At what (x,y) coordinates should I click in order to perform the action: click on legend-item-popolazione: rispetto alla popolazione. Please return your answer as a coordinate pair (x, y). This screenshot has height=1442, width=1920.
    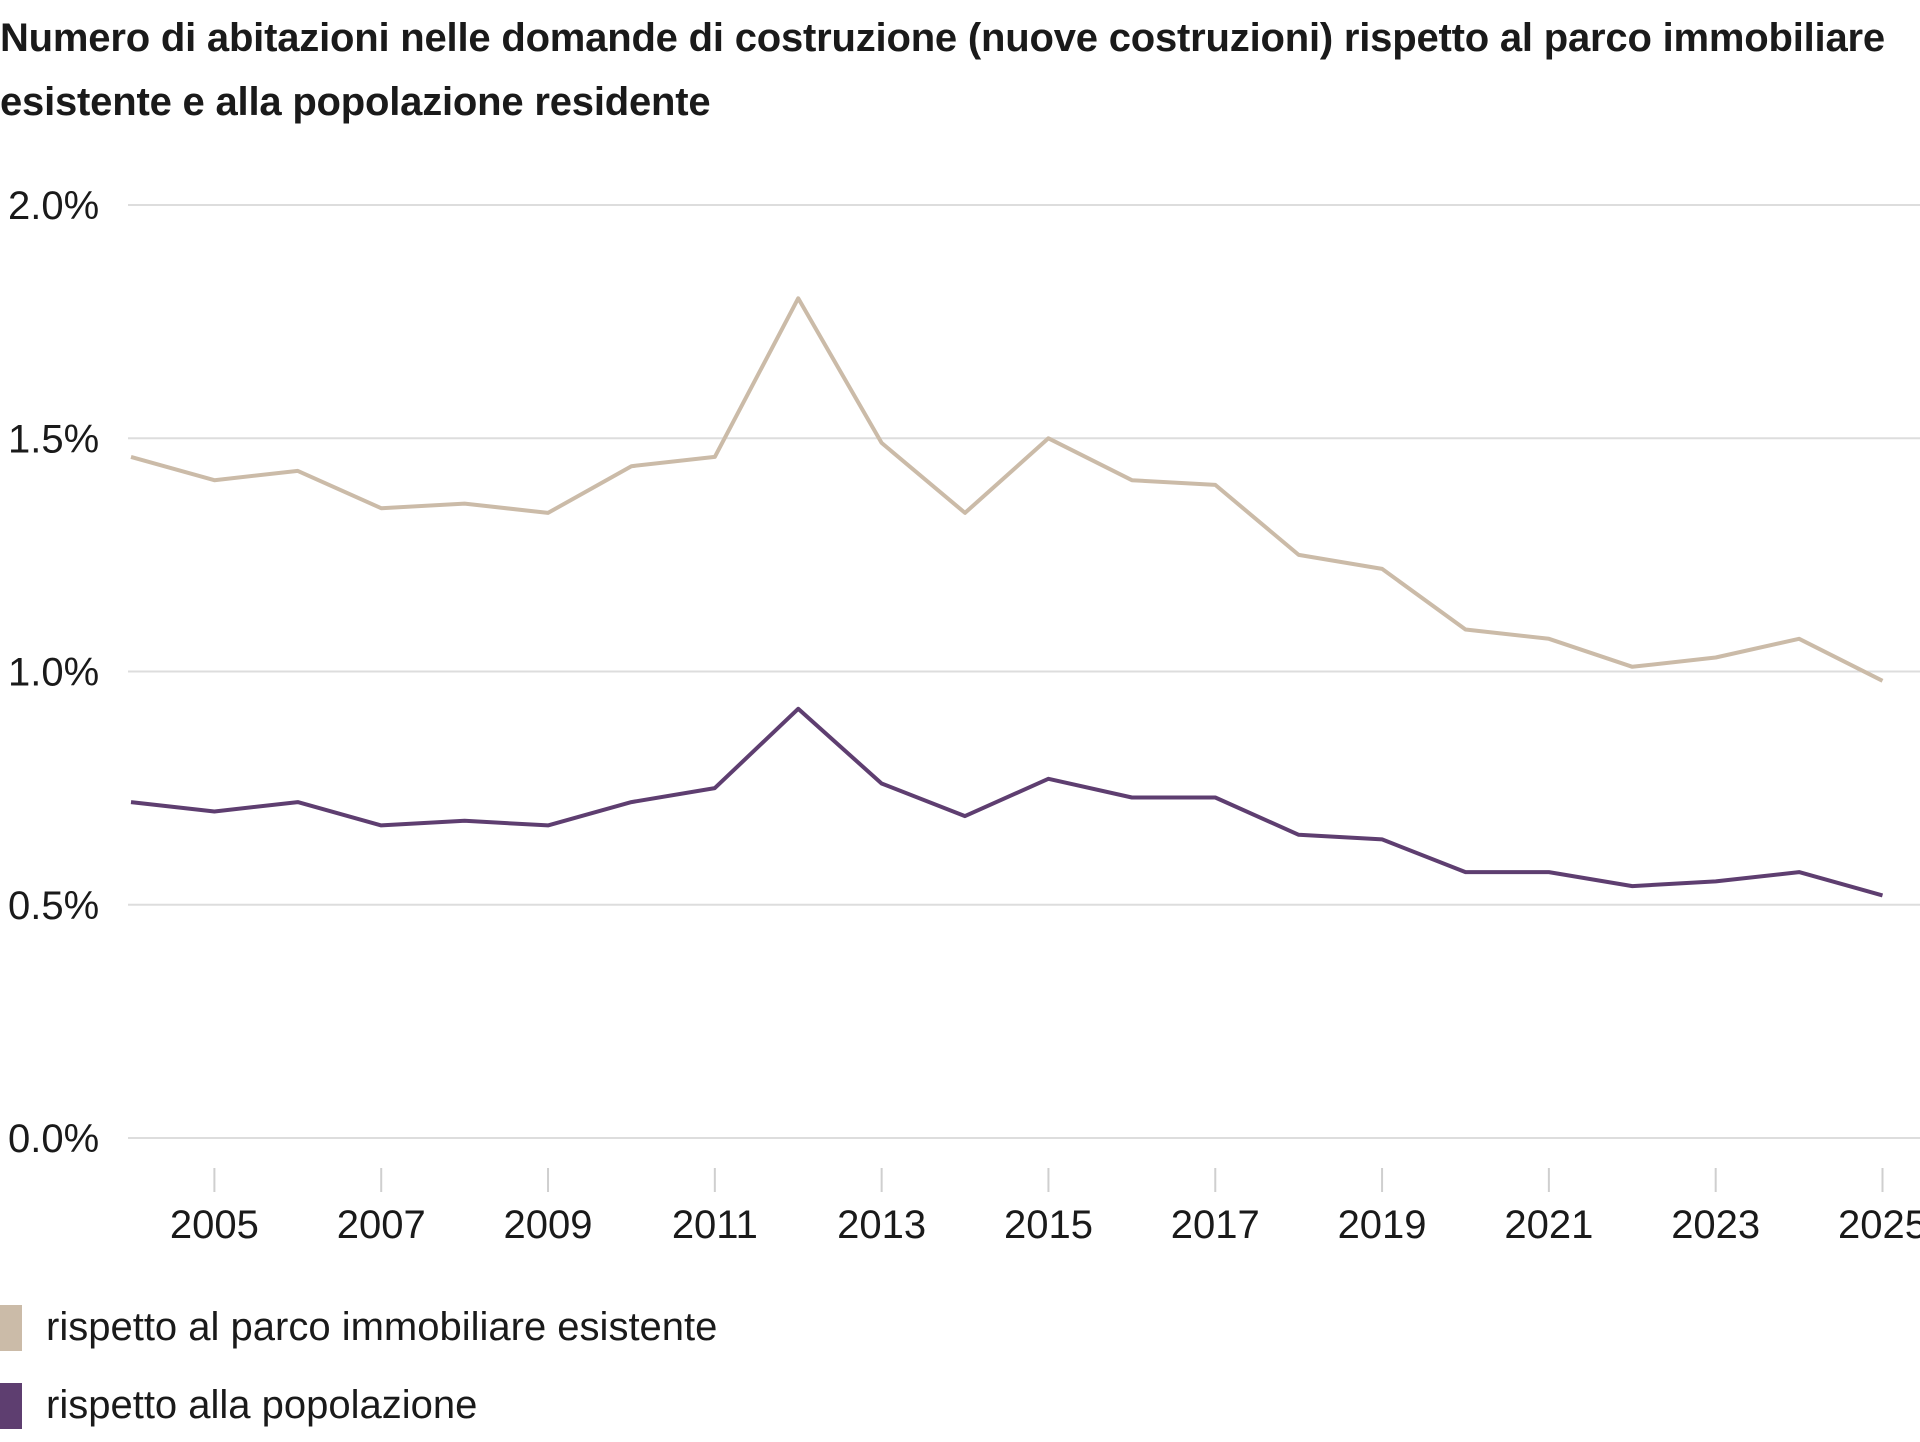
    Looking at the image, I should click on (450, 1407).